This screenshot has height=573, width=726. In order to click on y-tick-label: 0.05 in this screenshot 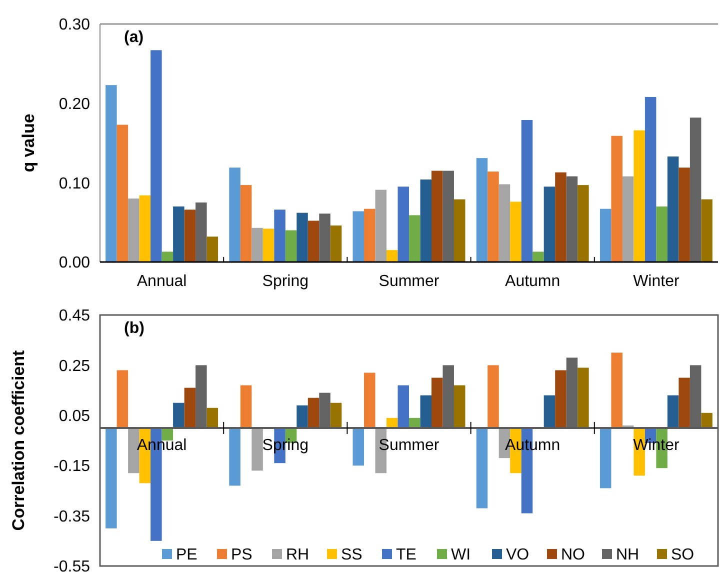, I will do `click(74, 416)`.